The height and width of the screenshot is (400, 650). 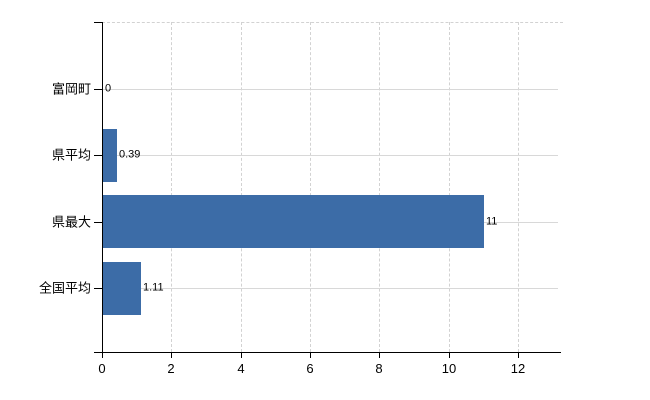 What do you see at coordinates (327, 352) in the screenshot?
I see `x-axis-line` at bounding box center [327, 352].